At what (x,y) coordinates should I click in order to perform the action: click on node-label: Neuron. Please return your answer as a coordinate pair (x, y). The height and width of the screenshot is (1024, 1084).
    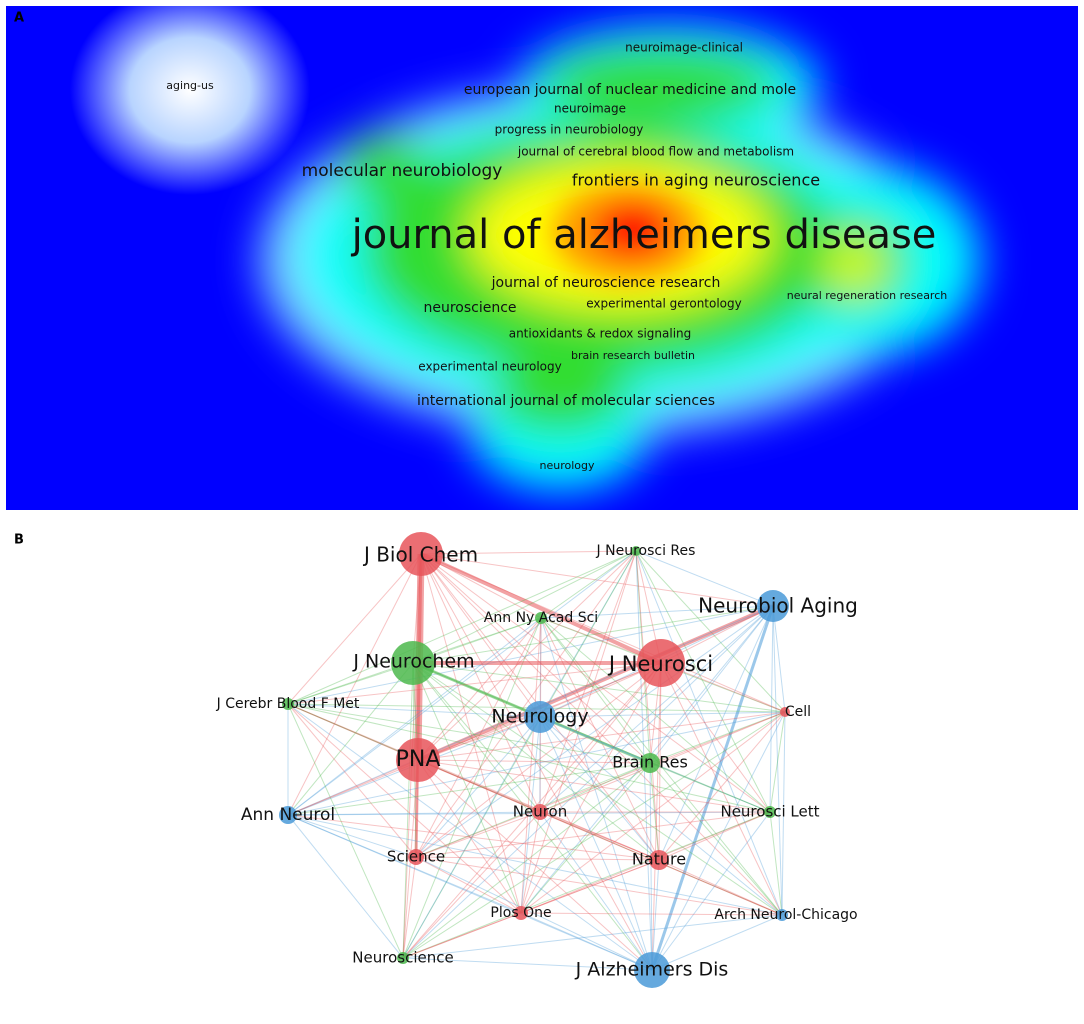
    Looking at the image, I should click on (540, 812).